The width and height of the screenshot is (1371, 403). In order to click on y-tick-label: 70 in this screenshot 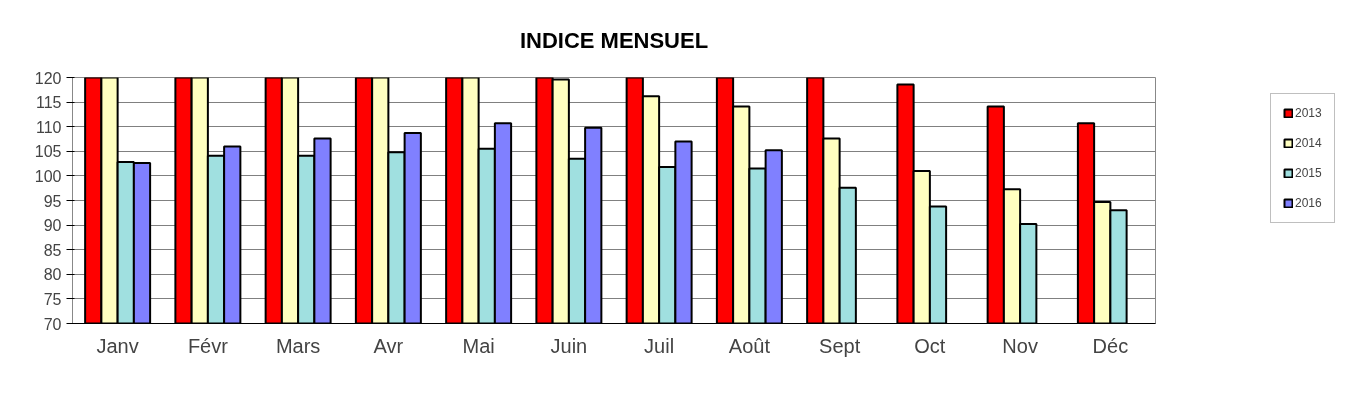, I will do `click(52, 324)`.